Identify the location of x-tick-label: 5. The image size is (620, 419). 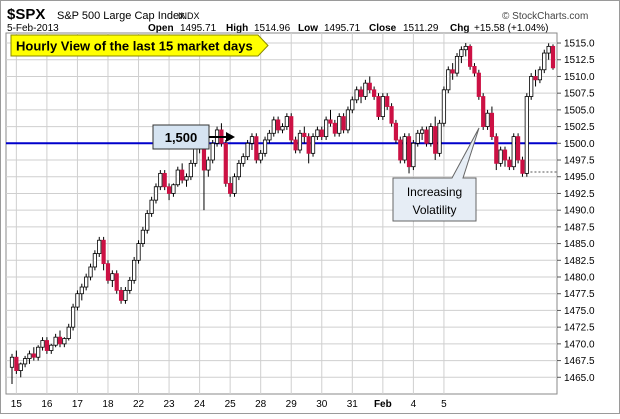
(444, 404).